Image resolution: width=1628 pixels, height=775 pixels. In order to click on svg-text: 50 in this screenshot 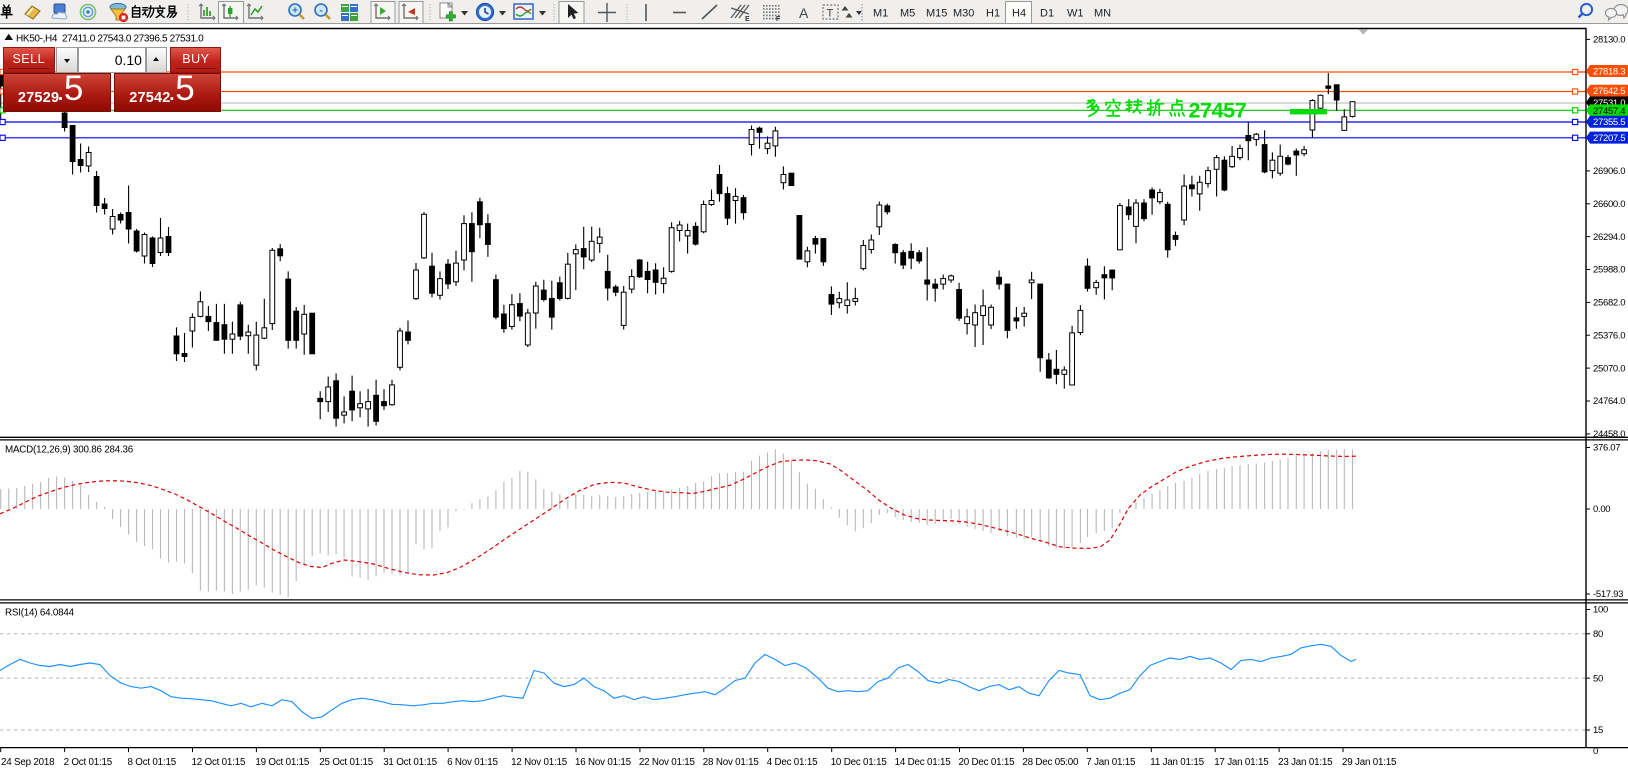, I will do `click(1598, 678)`.